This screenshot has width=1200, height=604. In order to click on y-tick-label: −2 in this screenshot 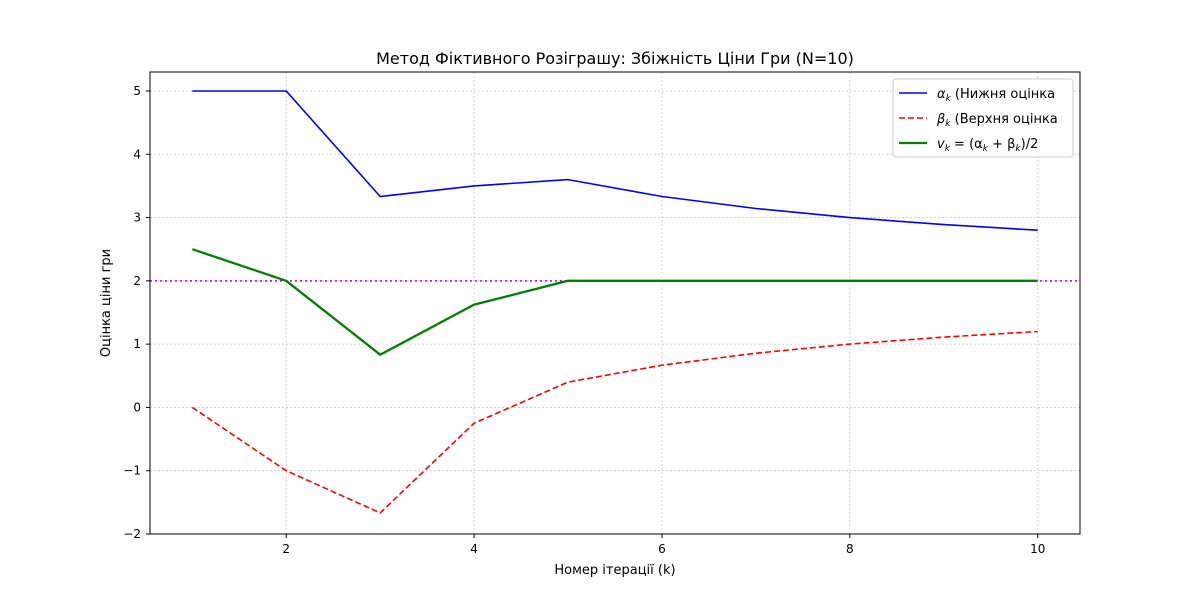, I will do `click(132, 534)`.